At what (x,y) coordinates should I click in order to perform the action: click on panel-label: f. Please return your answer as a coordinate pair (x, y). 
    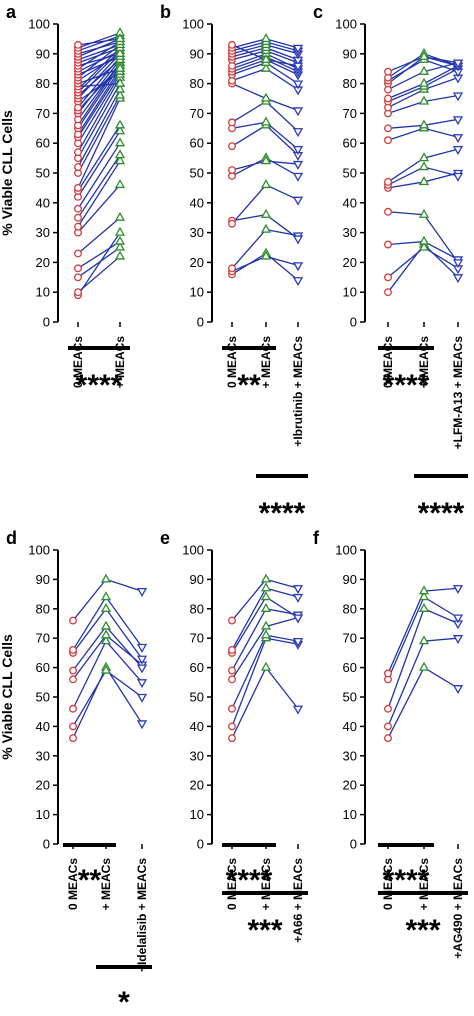
    Looking at the image, I should click on (316, 538).